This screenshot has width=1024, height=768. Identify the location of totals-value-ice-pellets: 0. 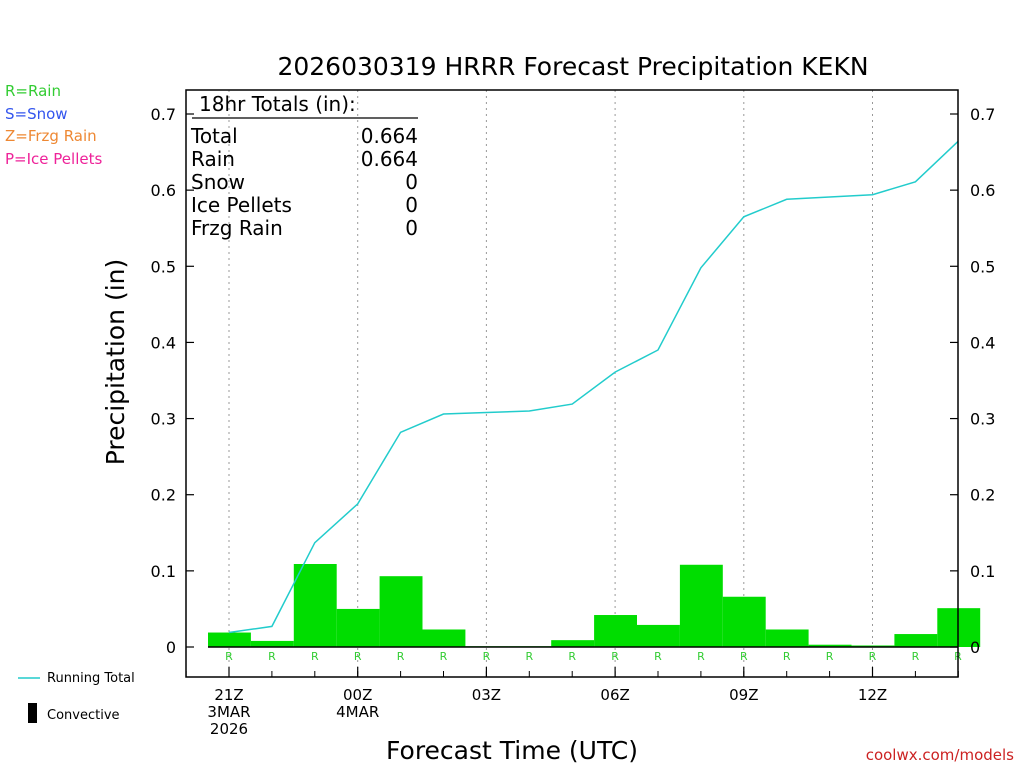
(411, 205).